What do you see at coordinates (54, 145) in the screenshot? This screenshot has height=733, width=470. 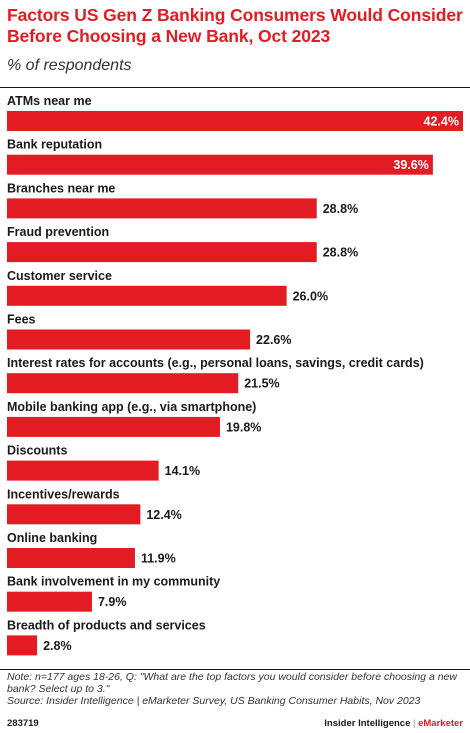 I see `category-label: Bank reputation` at bounding box center [54, 145].